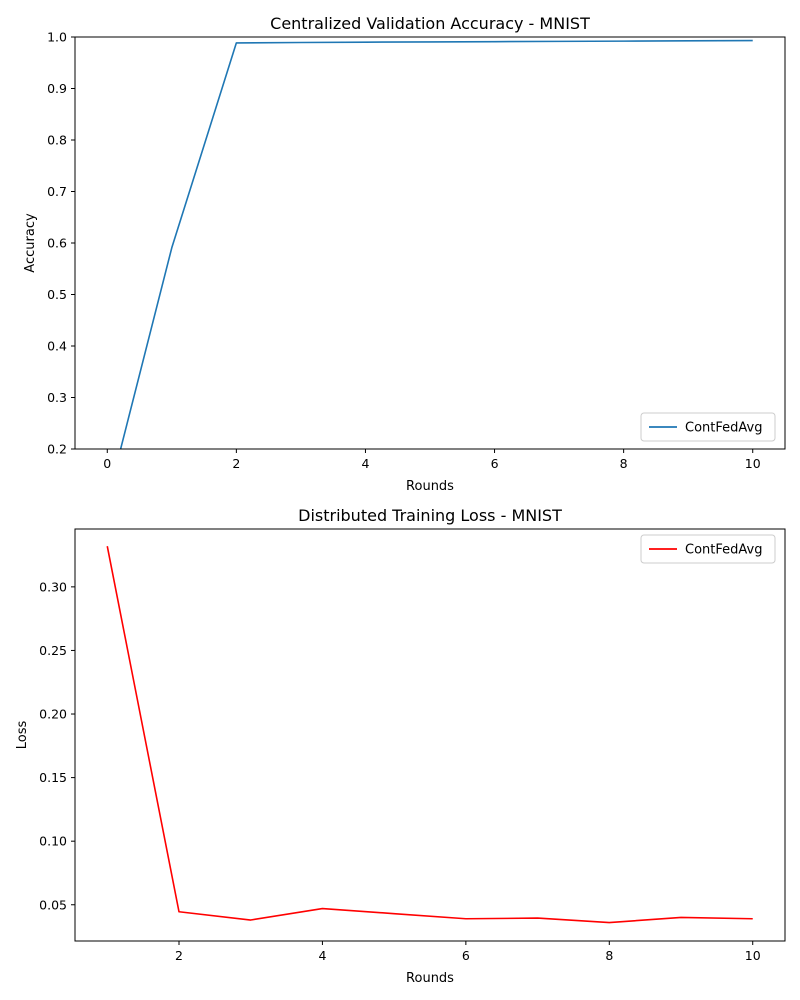 The width and height of the screenshot is (800, 1000). Describe the element at coordinates (57, 191) in the screenshot. I see `y-tick-label: 0.7` at that location.